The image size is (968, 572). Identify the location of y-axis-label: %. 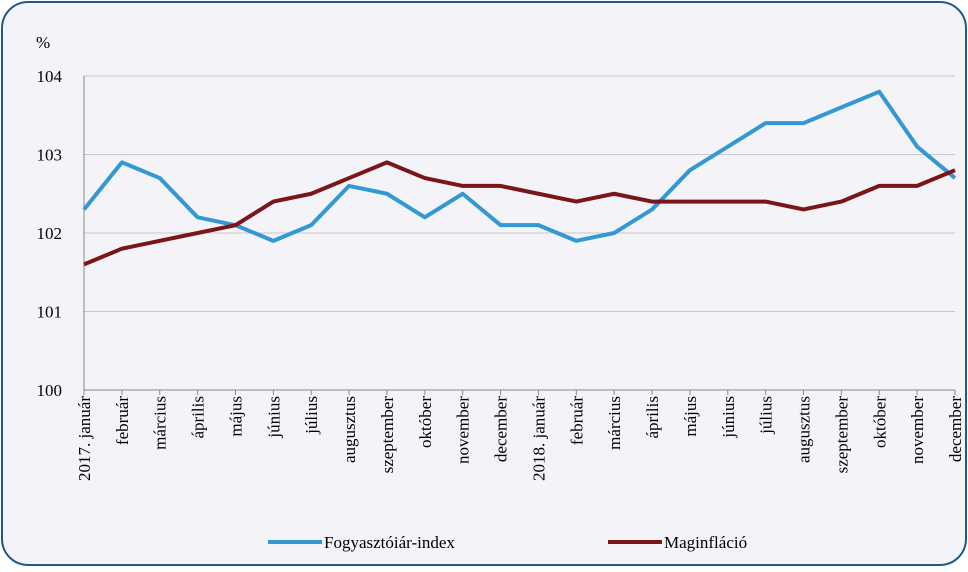
(43, 42).